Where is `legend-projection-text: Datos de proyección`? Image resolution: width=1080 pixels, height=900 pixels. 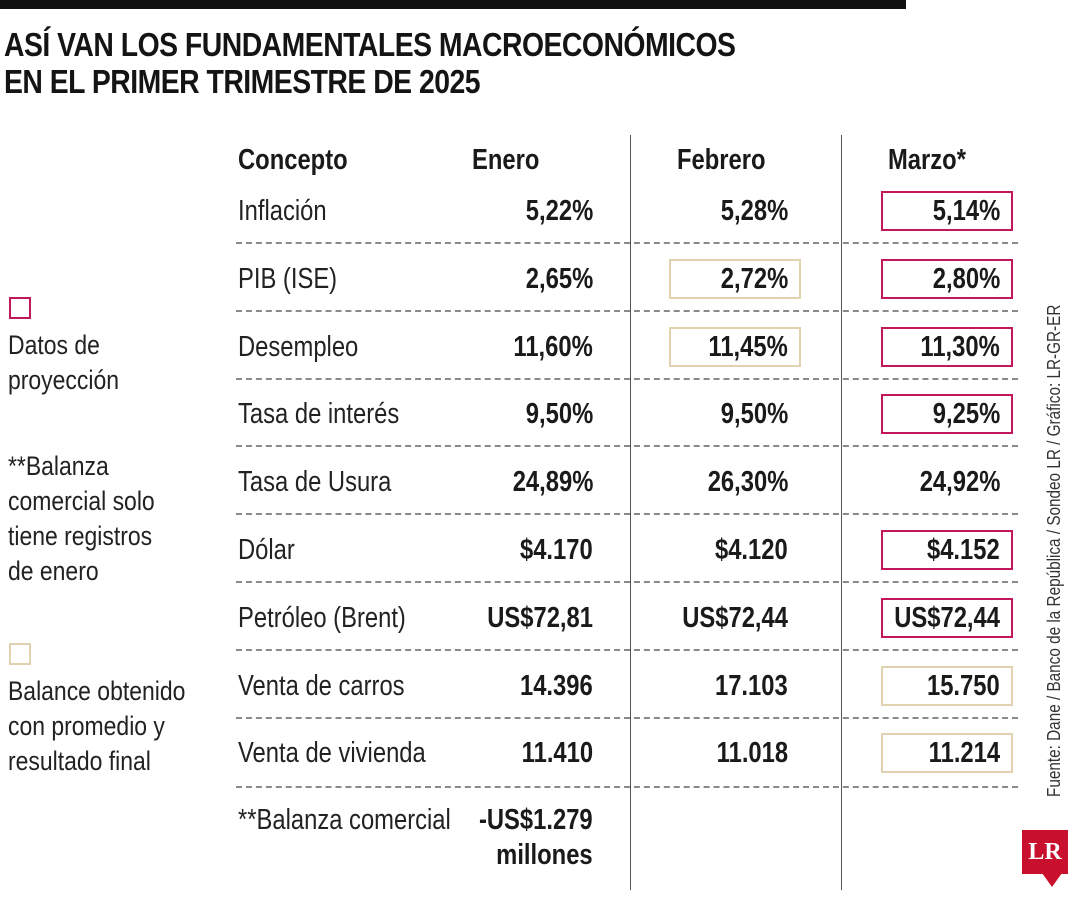 legend-projection-text: Datos de proyección is located at coordinates (63, 362).